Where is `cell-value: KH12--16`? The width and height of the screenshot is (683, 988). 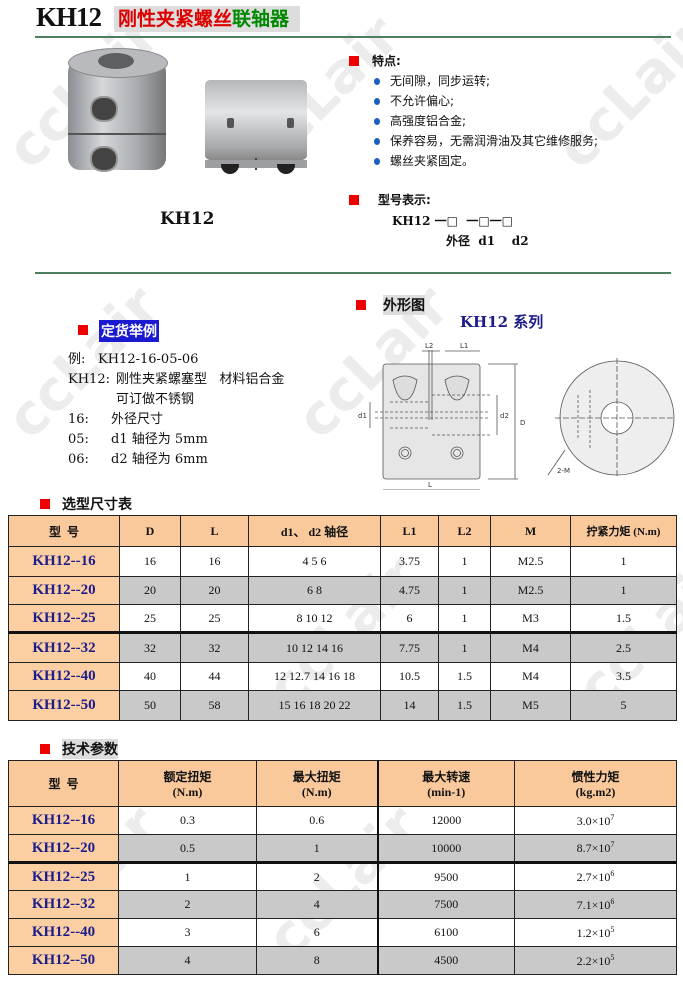
cell-value: KH12--16 is located at coordinates (63, 820).